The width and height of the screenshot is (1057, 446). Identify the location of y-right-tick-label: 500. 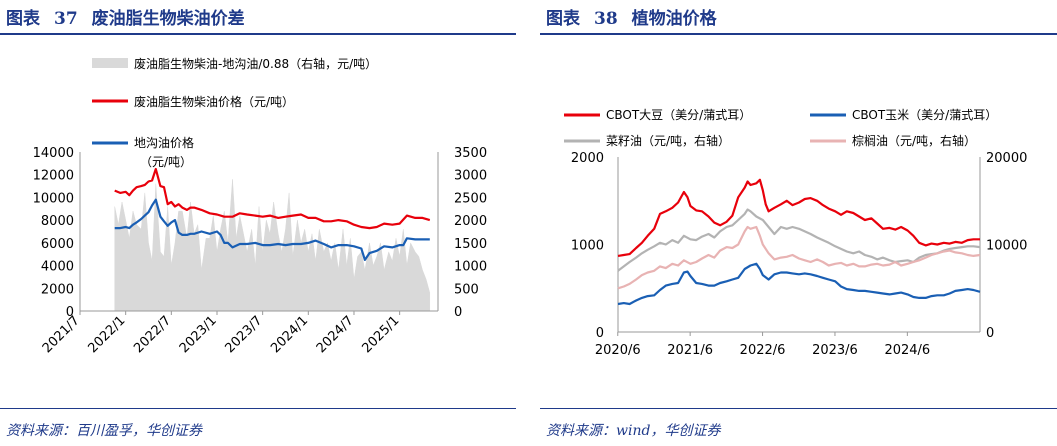
(466, 289).